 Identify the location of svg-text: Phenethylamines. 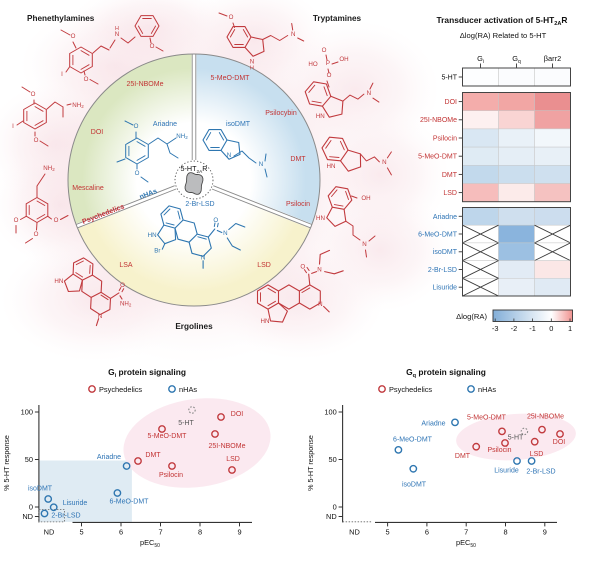
(61, 18).